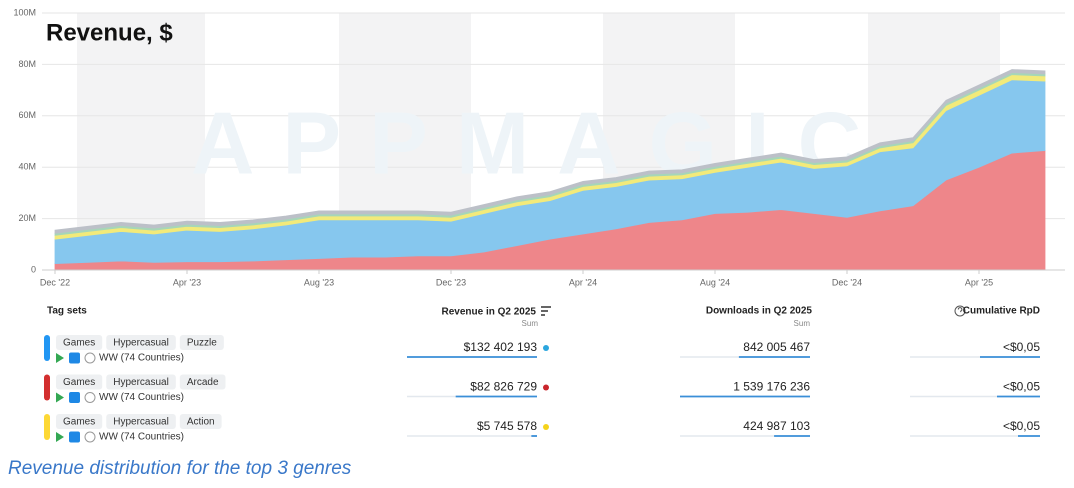 The height and width of the screenshot is (488, 1074). I want to click on help-icon-mark, so click(960, 310).